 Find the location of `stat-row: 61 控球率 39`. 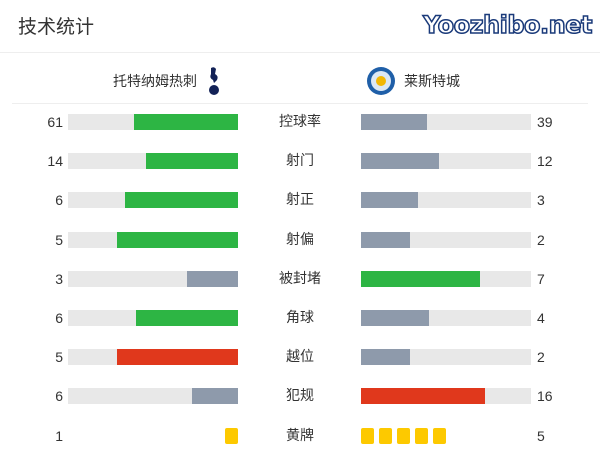

stat-row: 61 控球率 39 is located at coordinates (300, 122).